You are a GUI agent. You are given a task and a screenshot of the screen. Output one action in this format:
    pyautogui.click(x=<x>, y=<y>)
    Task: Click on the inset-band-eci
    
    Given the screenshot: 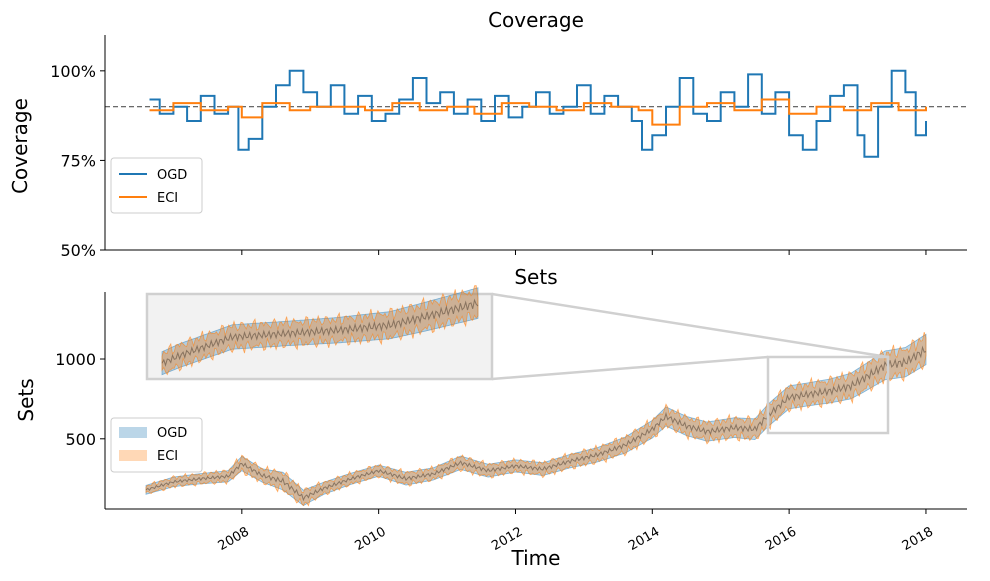 What is the action you would take?
    pyautogui.click(x=320, y=330)
    